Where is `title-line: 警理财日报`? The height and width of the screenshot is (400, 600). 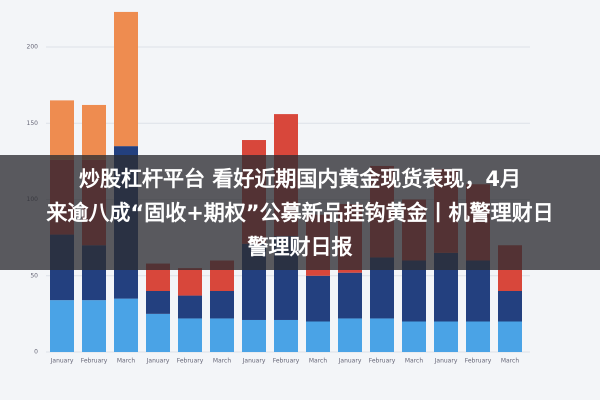
title-line: 警理财日报 is located at coordinates (300, 246).